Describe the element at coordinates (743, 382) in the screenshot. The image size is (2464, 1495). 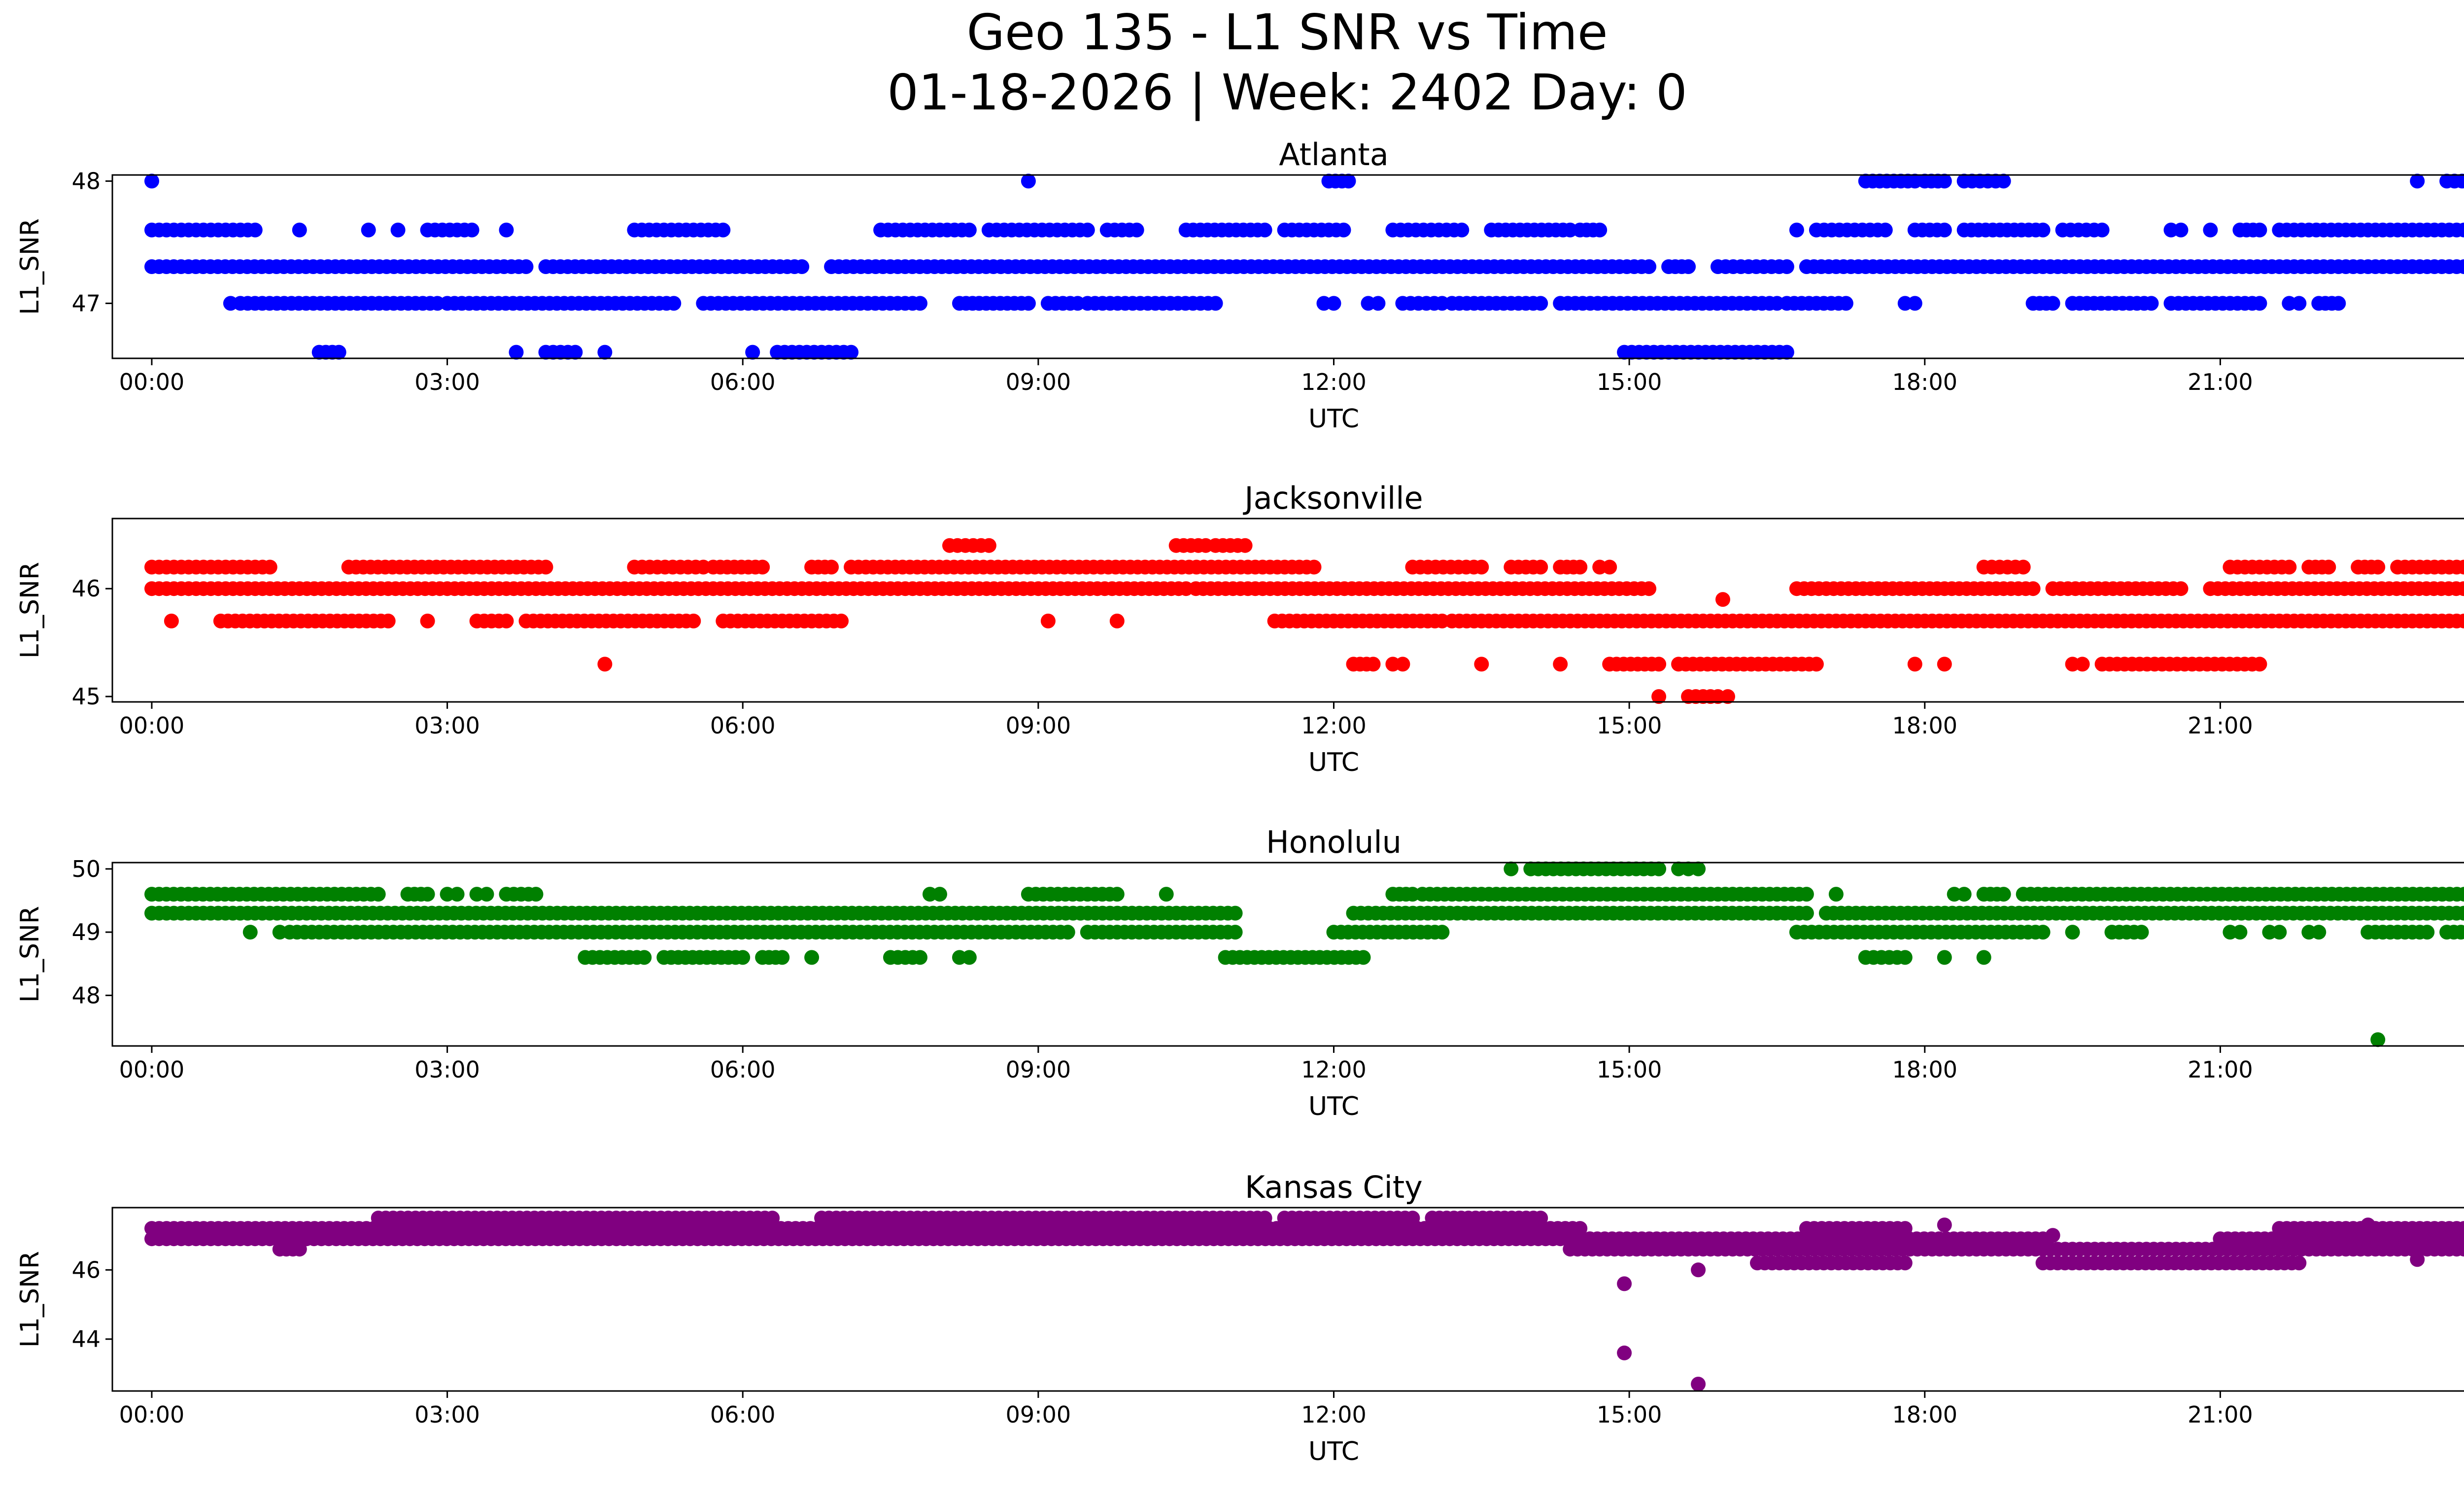
I see `x-tick-label: 06:00` at that location.